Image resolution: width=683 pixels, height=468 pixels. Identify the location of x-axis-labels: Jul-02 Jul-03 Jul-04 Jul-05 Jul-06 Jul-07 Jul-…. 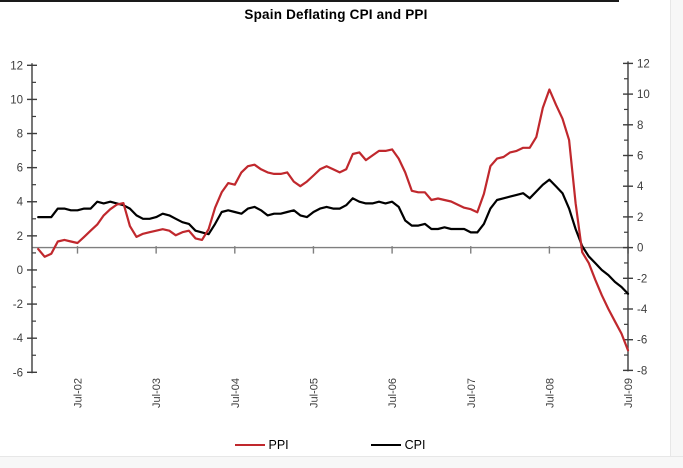
(354, 393).